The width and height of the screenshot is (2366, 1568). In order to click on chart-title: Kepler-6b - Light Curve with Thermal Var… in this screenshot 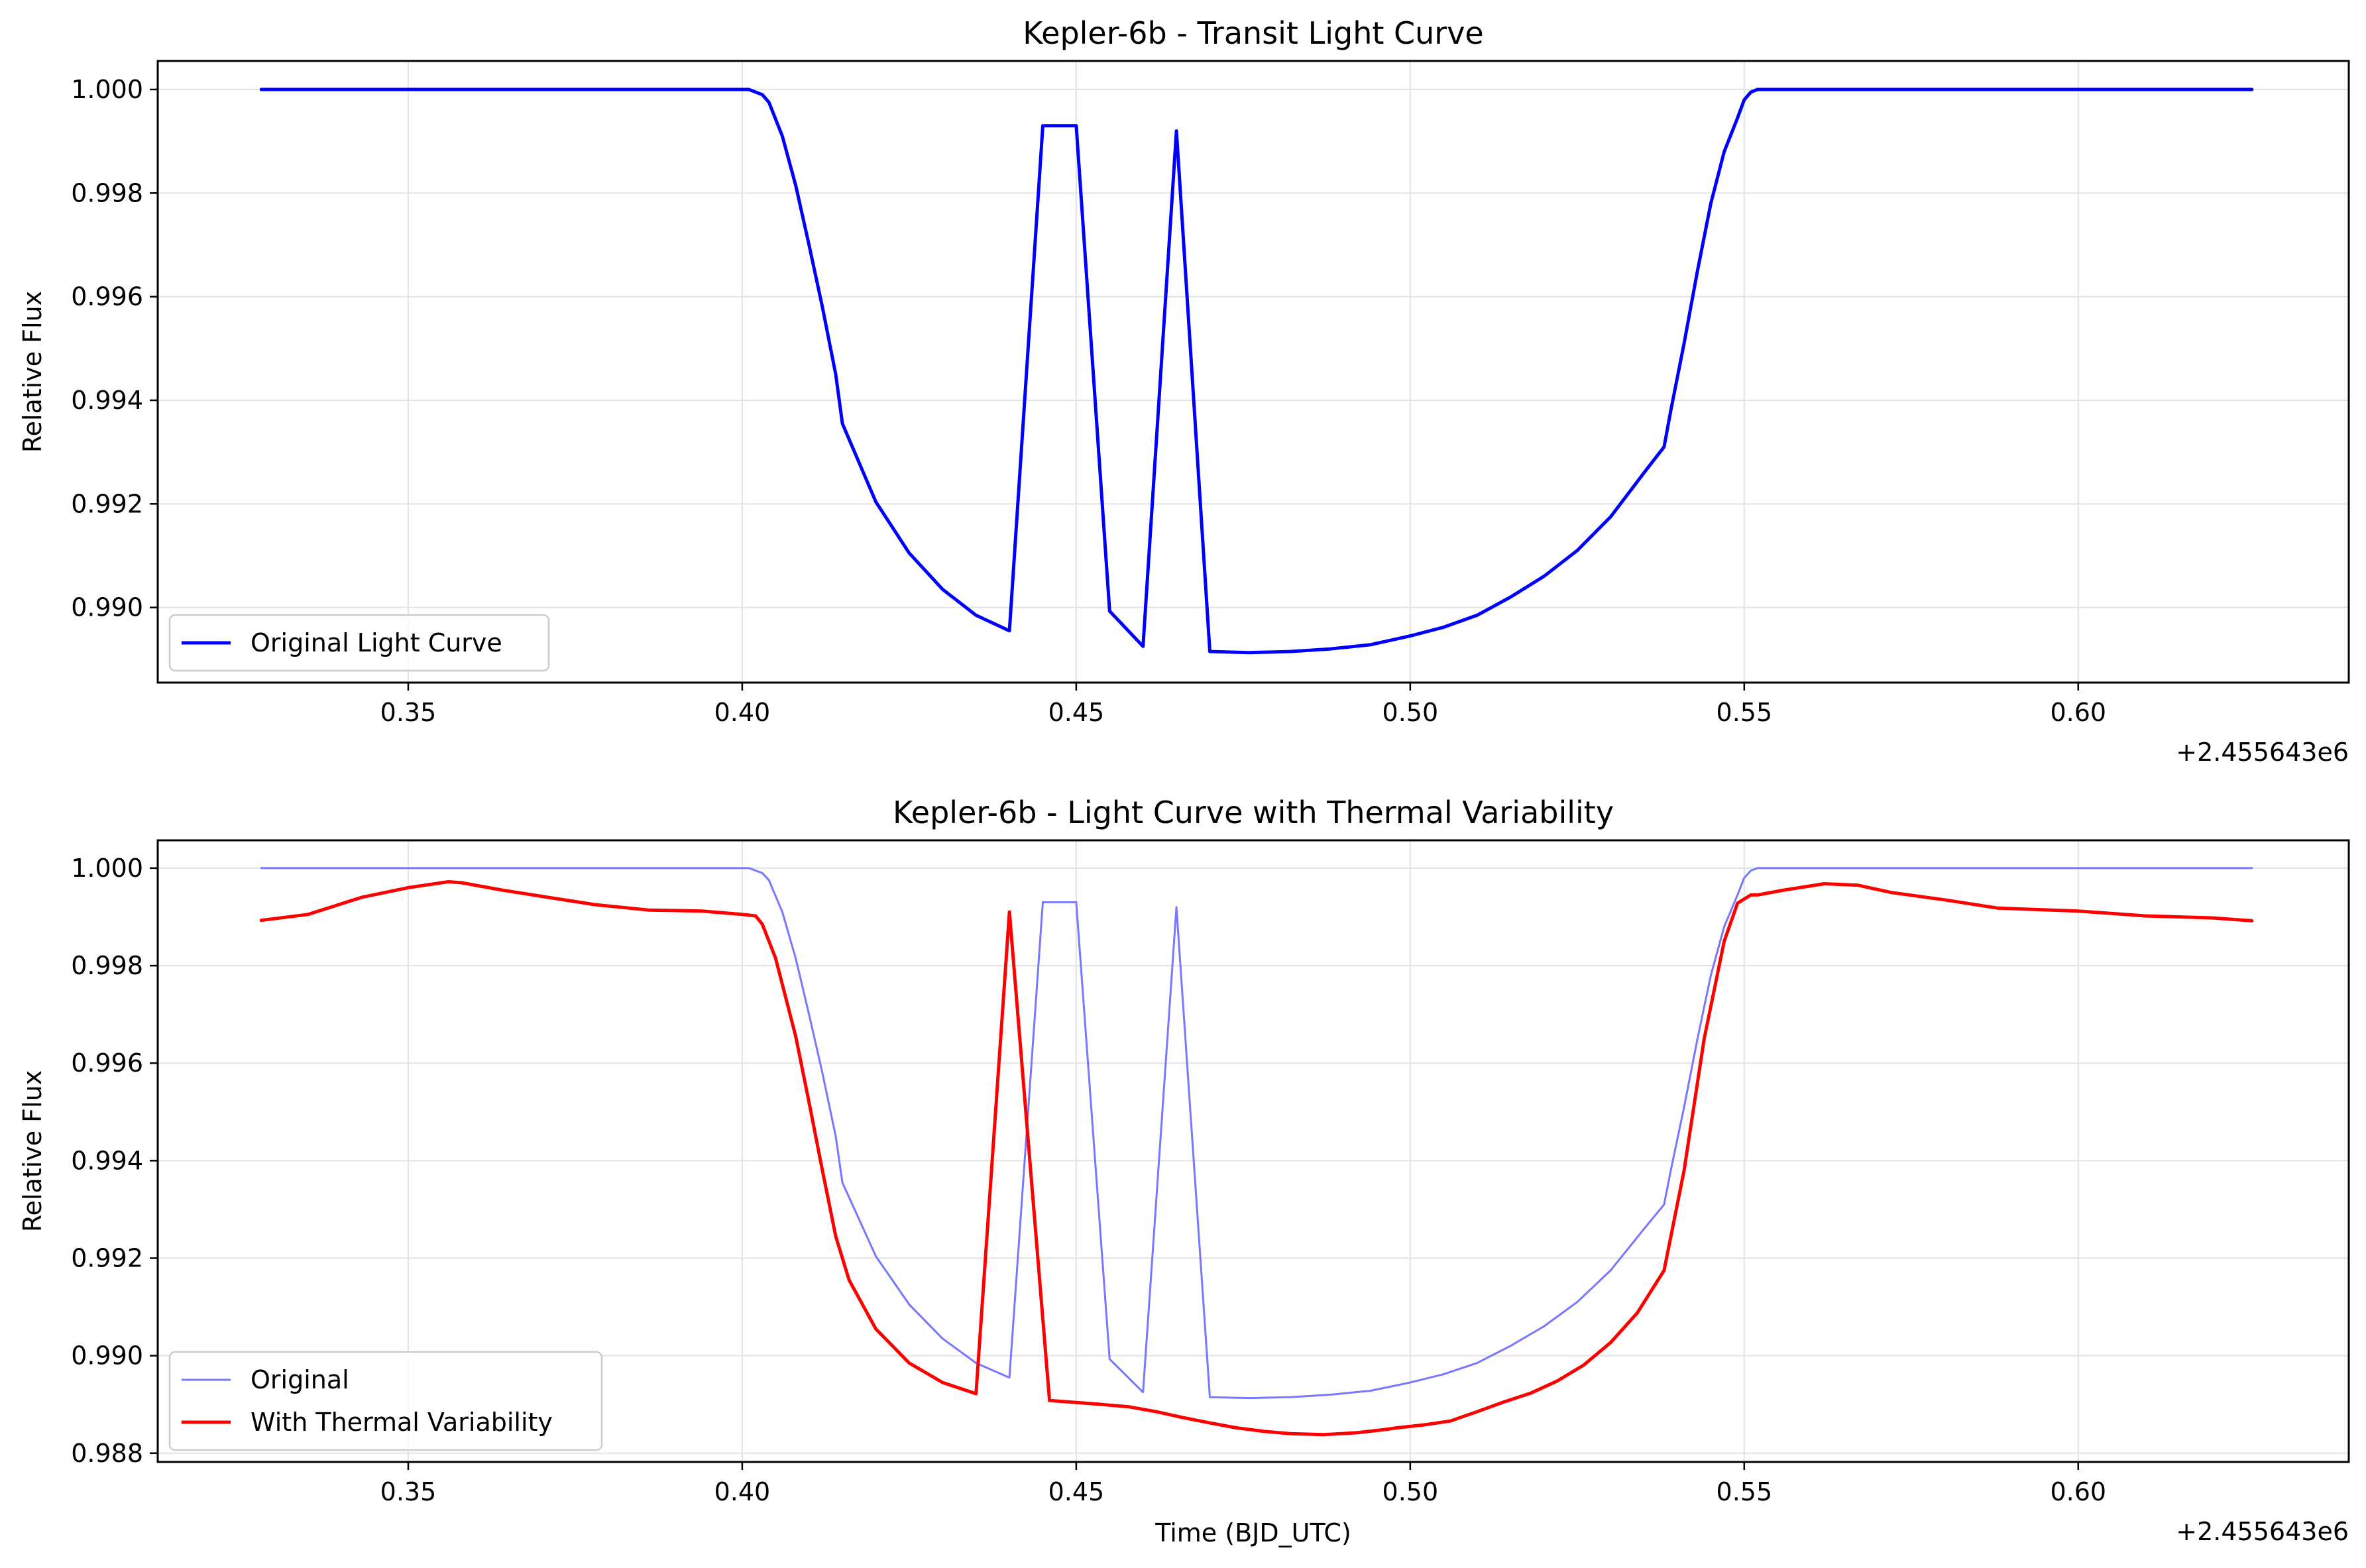, I will do `click(1253, 812)`.